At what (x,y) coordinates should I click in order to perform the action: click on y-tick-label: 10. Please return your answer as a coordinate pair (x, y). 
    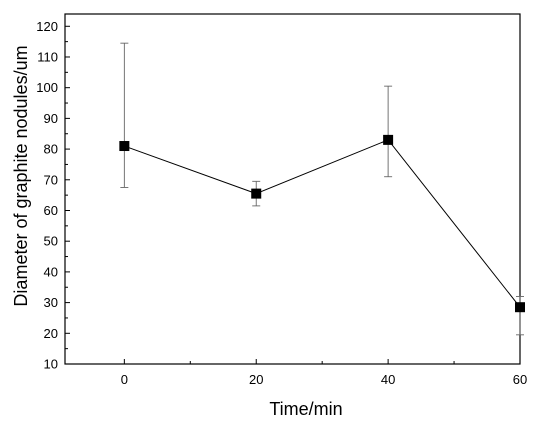
    Looking at the image, I should click on (51, 364).